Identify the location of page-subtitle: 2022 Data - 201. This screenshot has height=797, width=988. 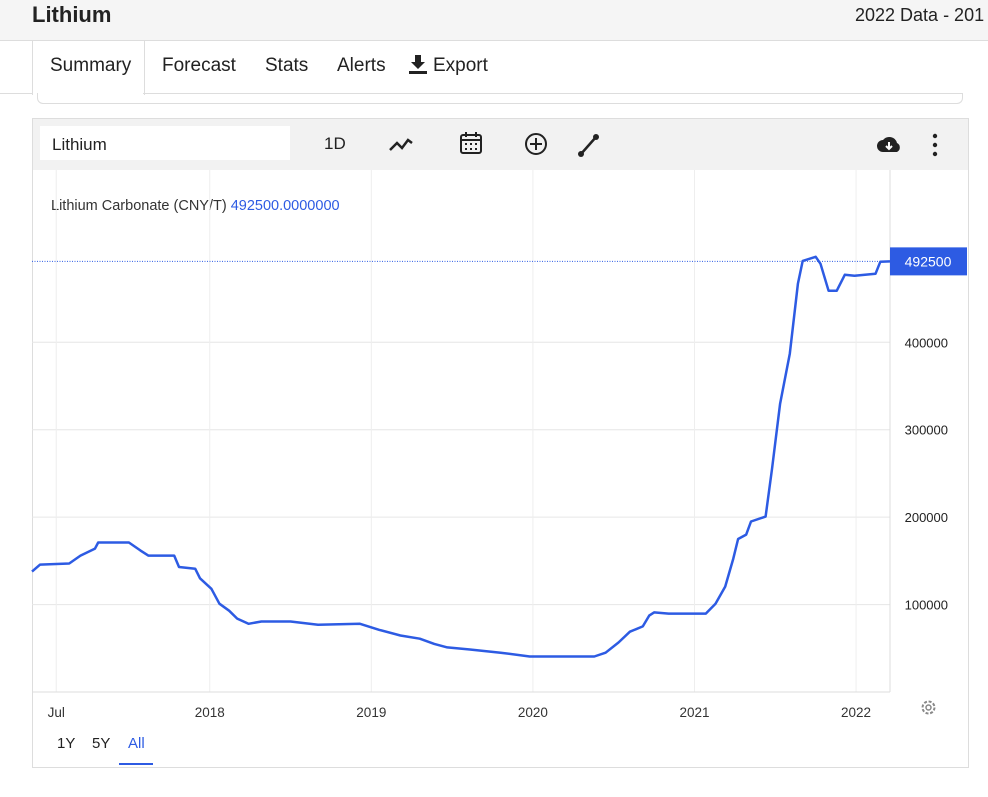
(920, 15).